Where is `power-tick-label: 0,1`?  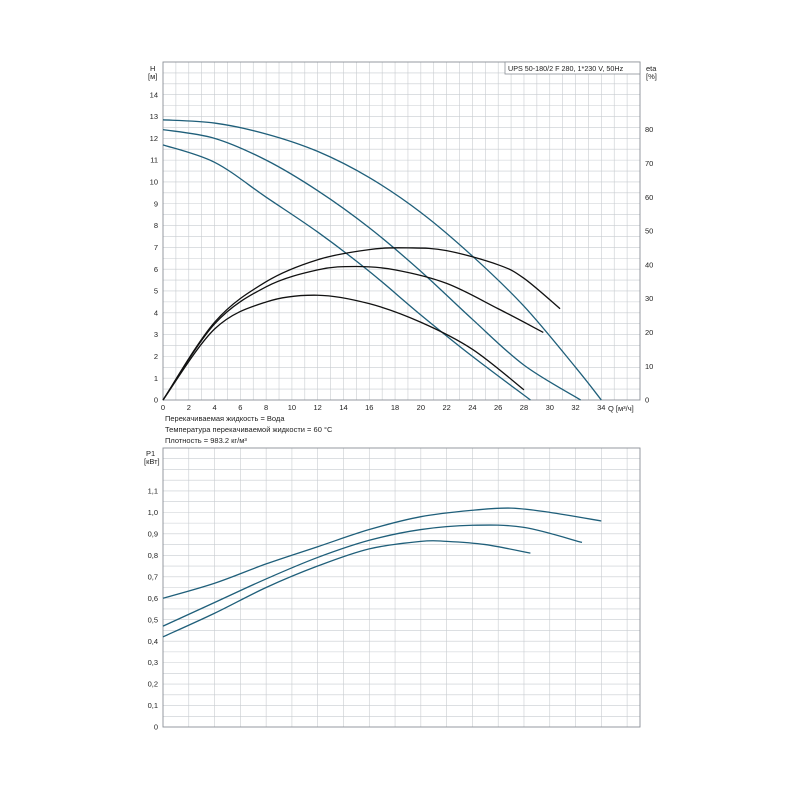 power-tick-label: 0,1 is located at coordinates (153, 705).